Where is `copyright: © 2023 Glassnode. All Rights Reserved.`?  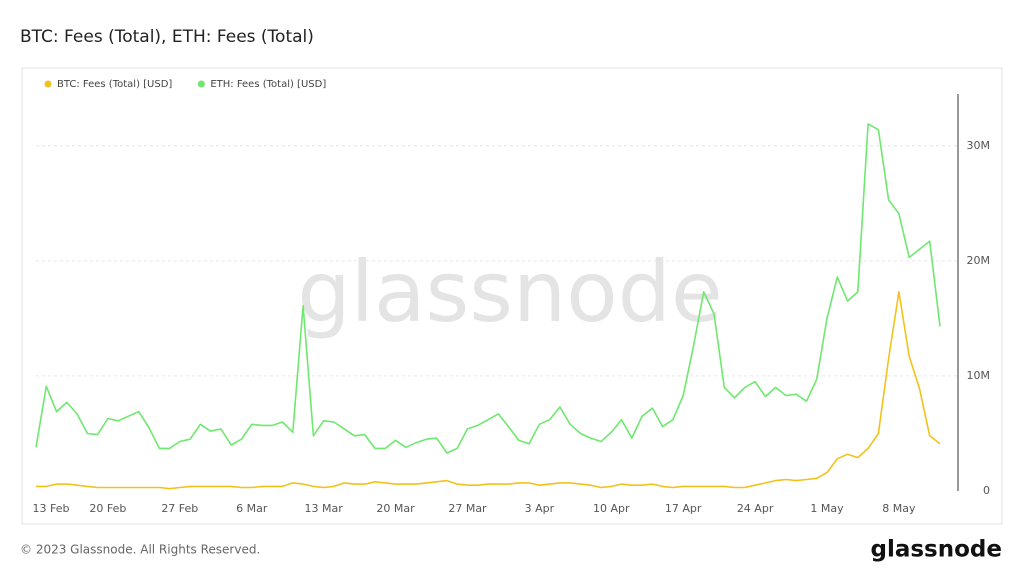 copyright: © 2023 Glassnode. All Rights Reserved. is located at coordinates (140, 550).